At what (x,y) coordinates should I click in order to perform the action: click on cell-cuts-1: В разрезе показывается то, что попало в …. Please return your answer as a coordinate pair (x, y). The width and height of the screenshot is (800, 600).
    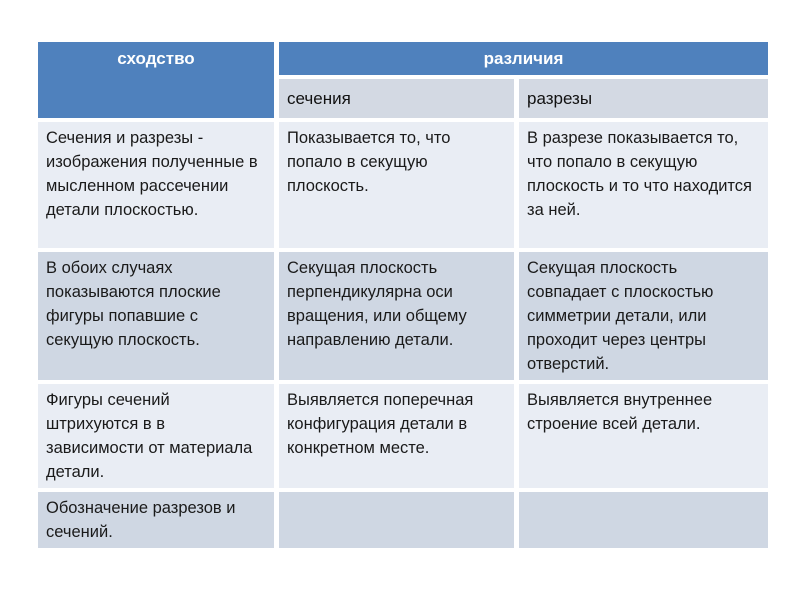
    Looking at the image, I should click on (644, 185).